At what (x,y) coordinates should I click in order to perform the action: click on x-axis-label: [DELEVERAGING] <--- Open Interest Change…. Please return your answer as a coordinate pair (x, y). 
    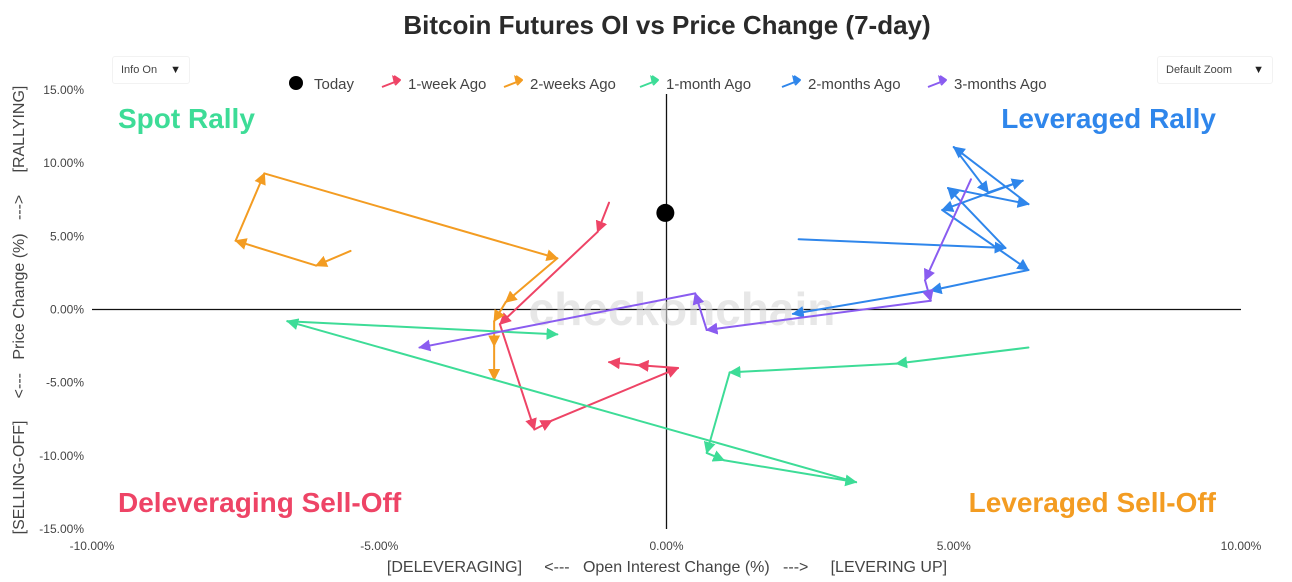
    Looking at the image, I should click on (667, 567).